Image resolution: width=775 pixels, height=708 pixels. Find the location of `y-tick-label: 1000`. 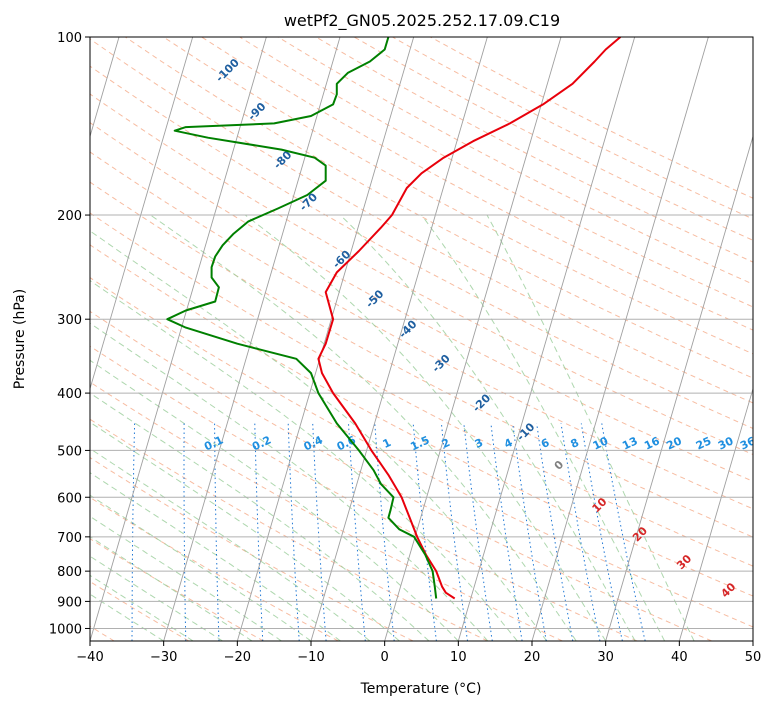

y-tick-label: 1000 is located at coordinates (65, 629).